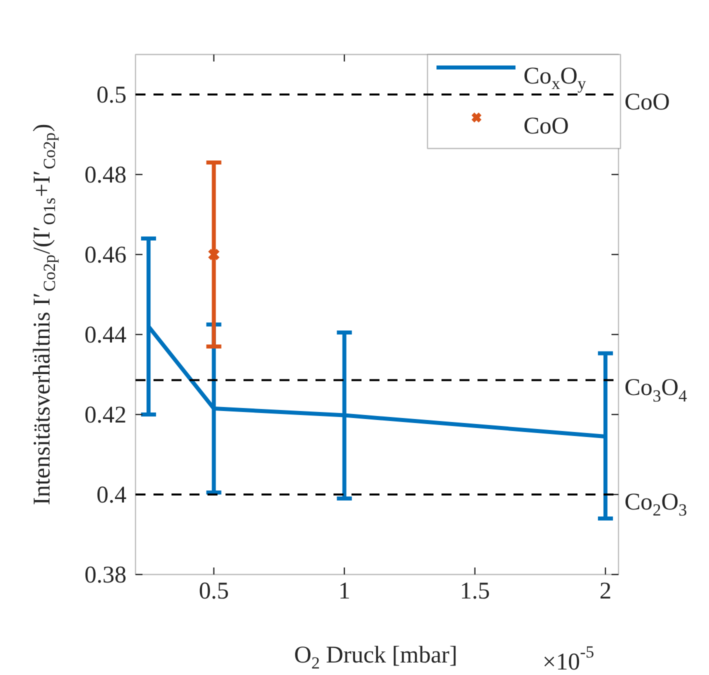 This screenshot has width=709, height=675. Describe the element at coordinates (105, 575) in the screenshot. I see `y-tick-label: 0.38` at that location.